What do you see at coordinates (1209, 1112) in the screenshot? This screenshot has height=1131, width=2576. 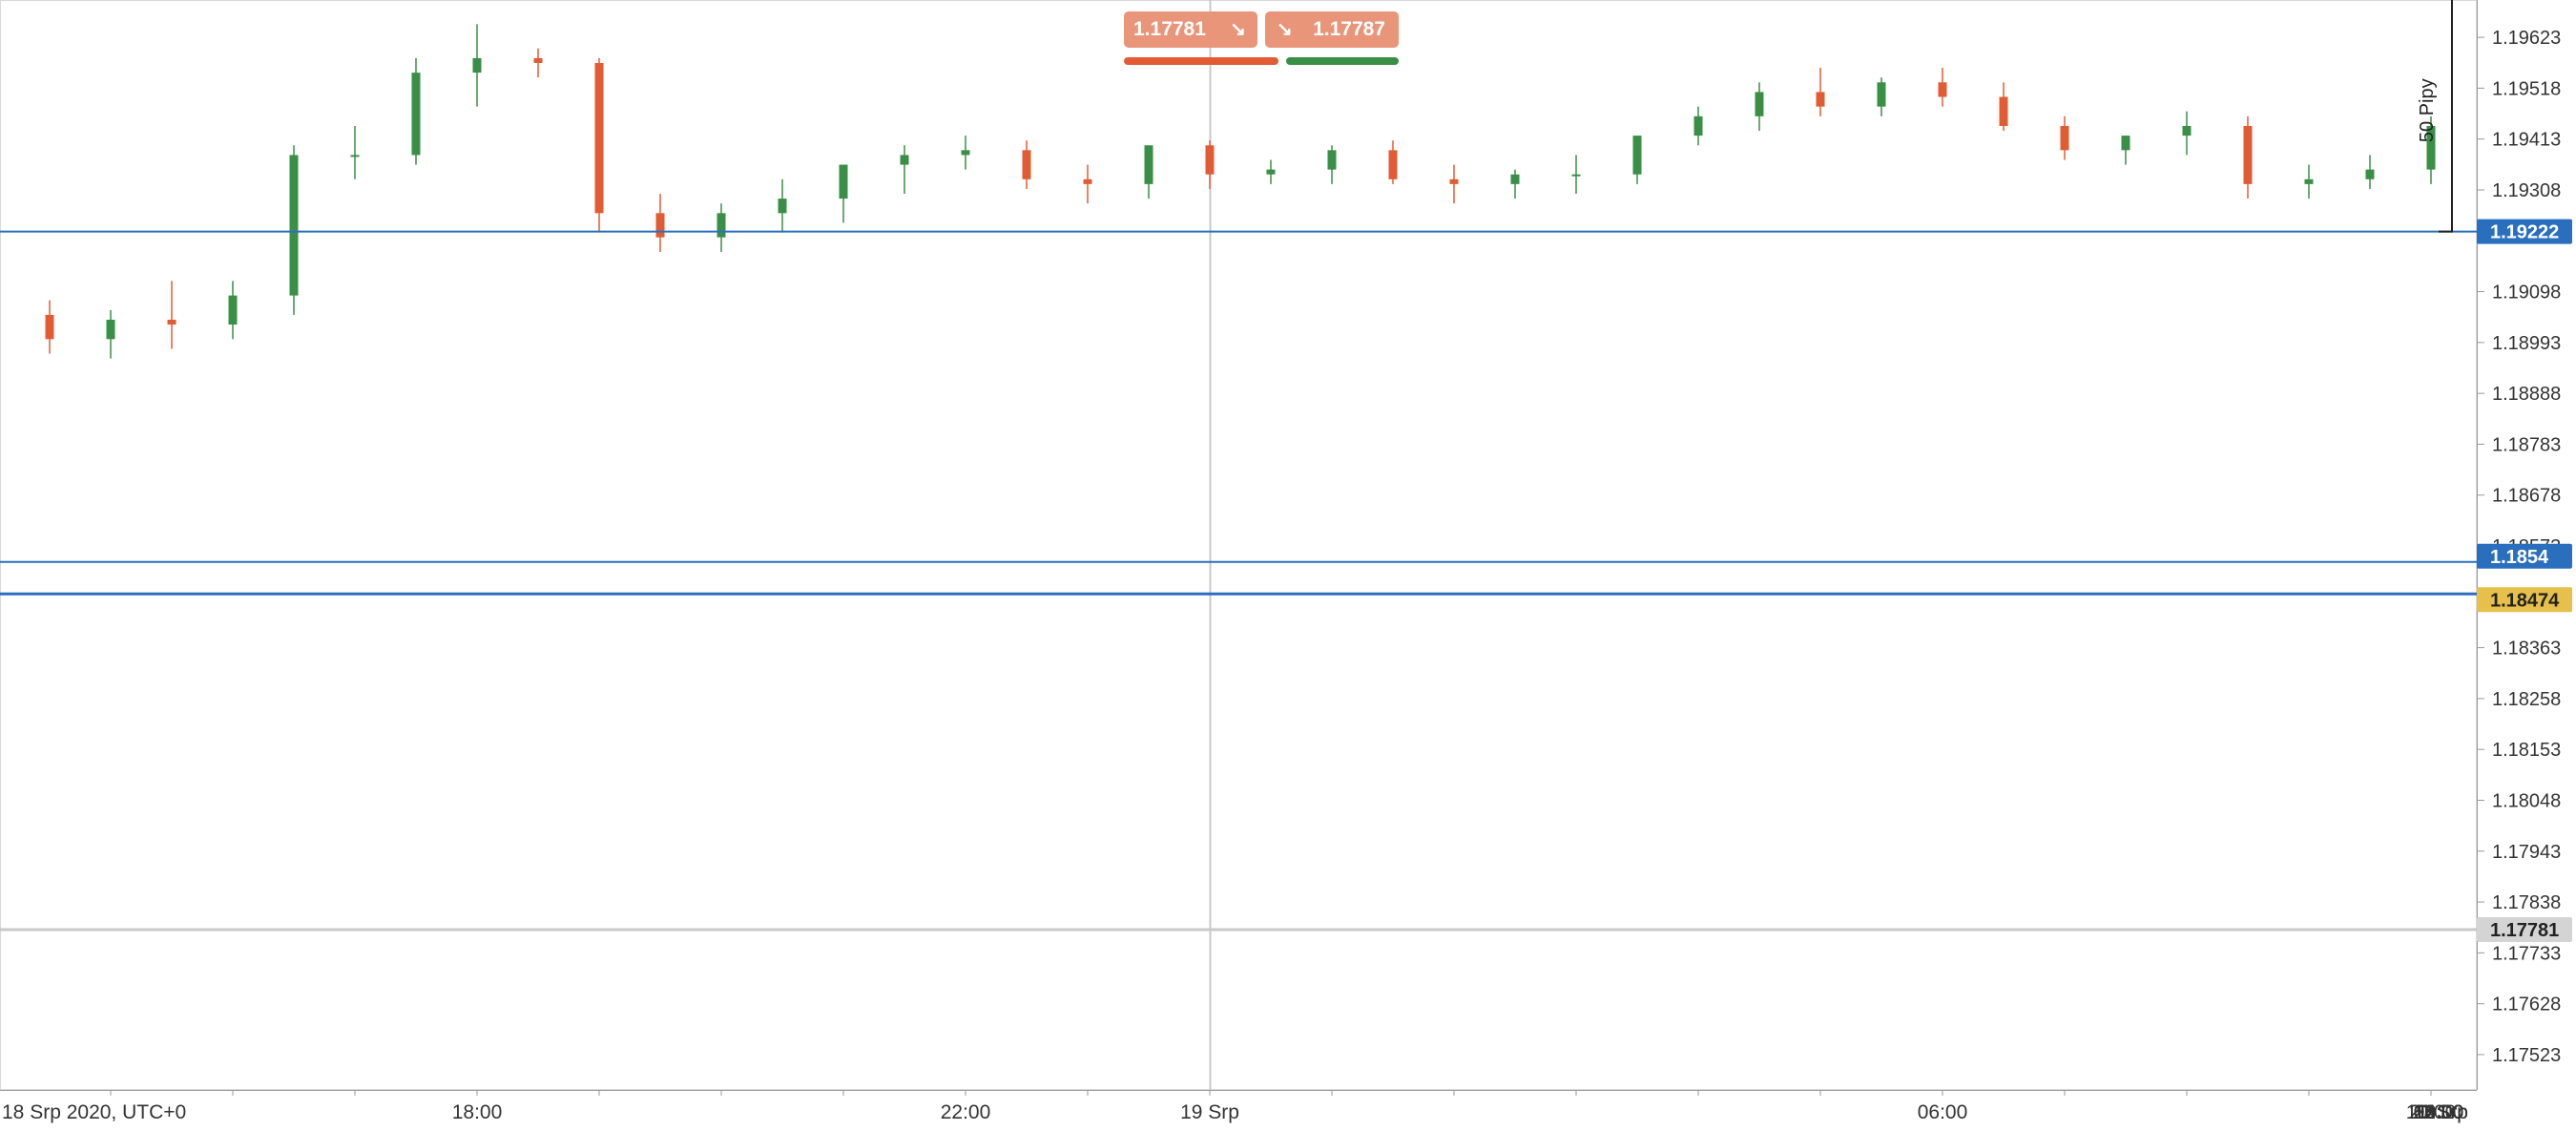 I see `time-tick-label: 19 Srp` at bounding box center [1209, 1112].